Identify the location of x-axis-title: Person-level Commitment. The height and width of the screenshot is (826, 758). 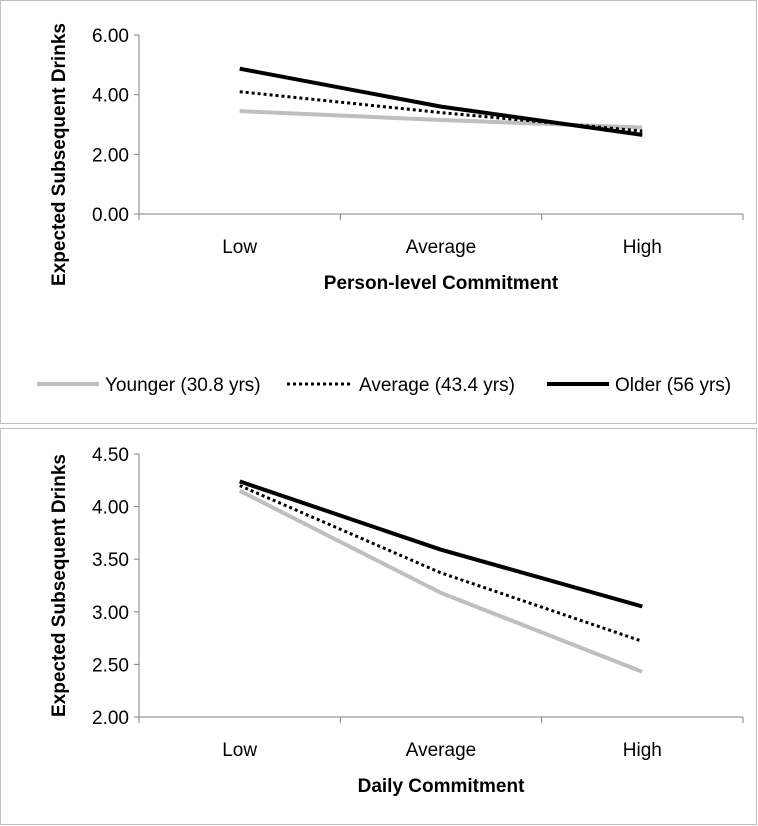
(441, 283).